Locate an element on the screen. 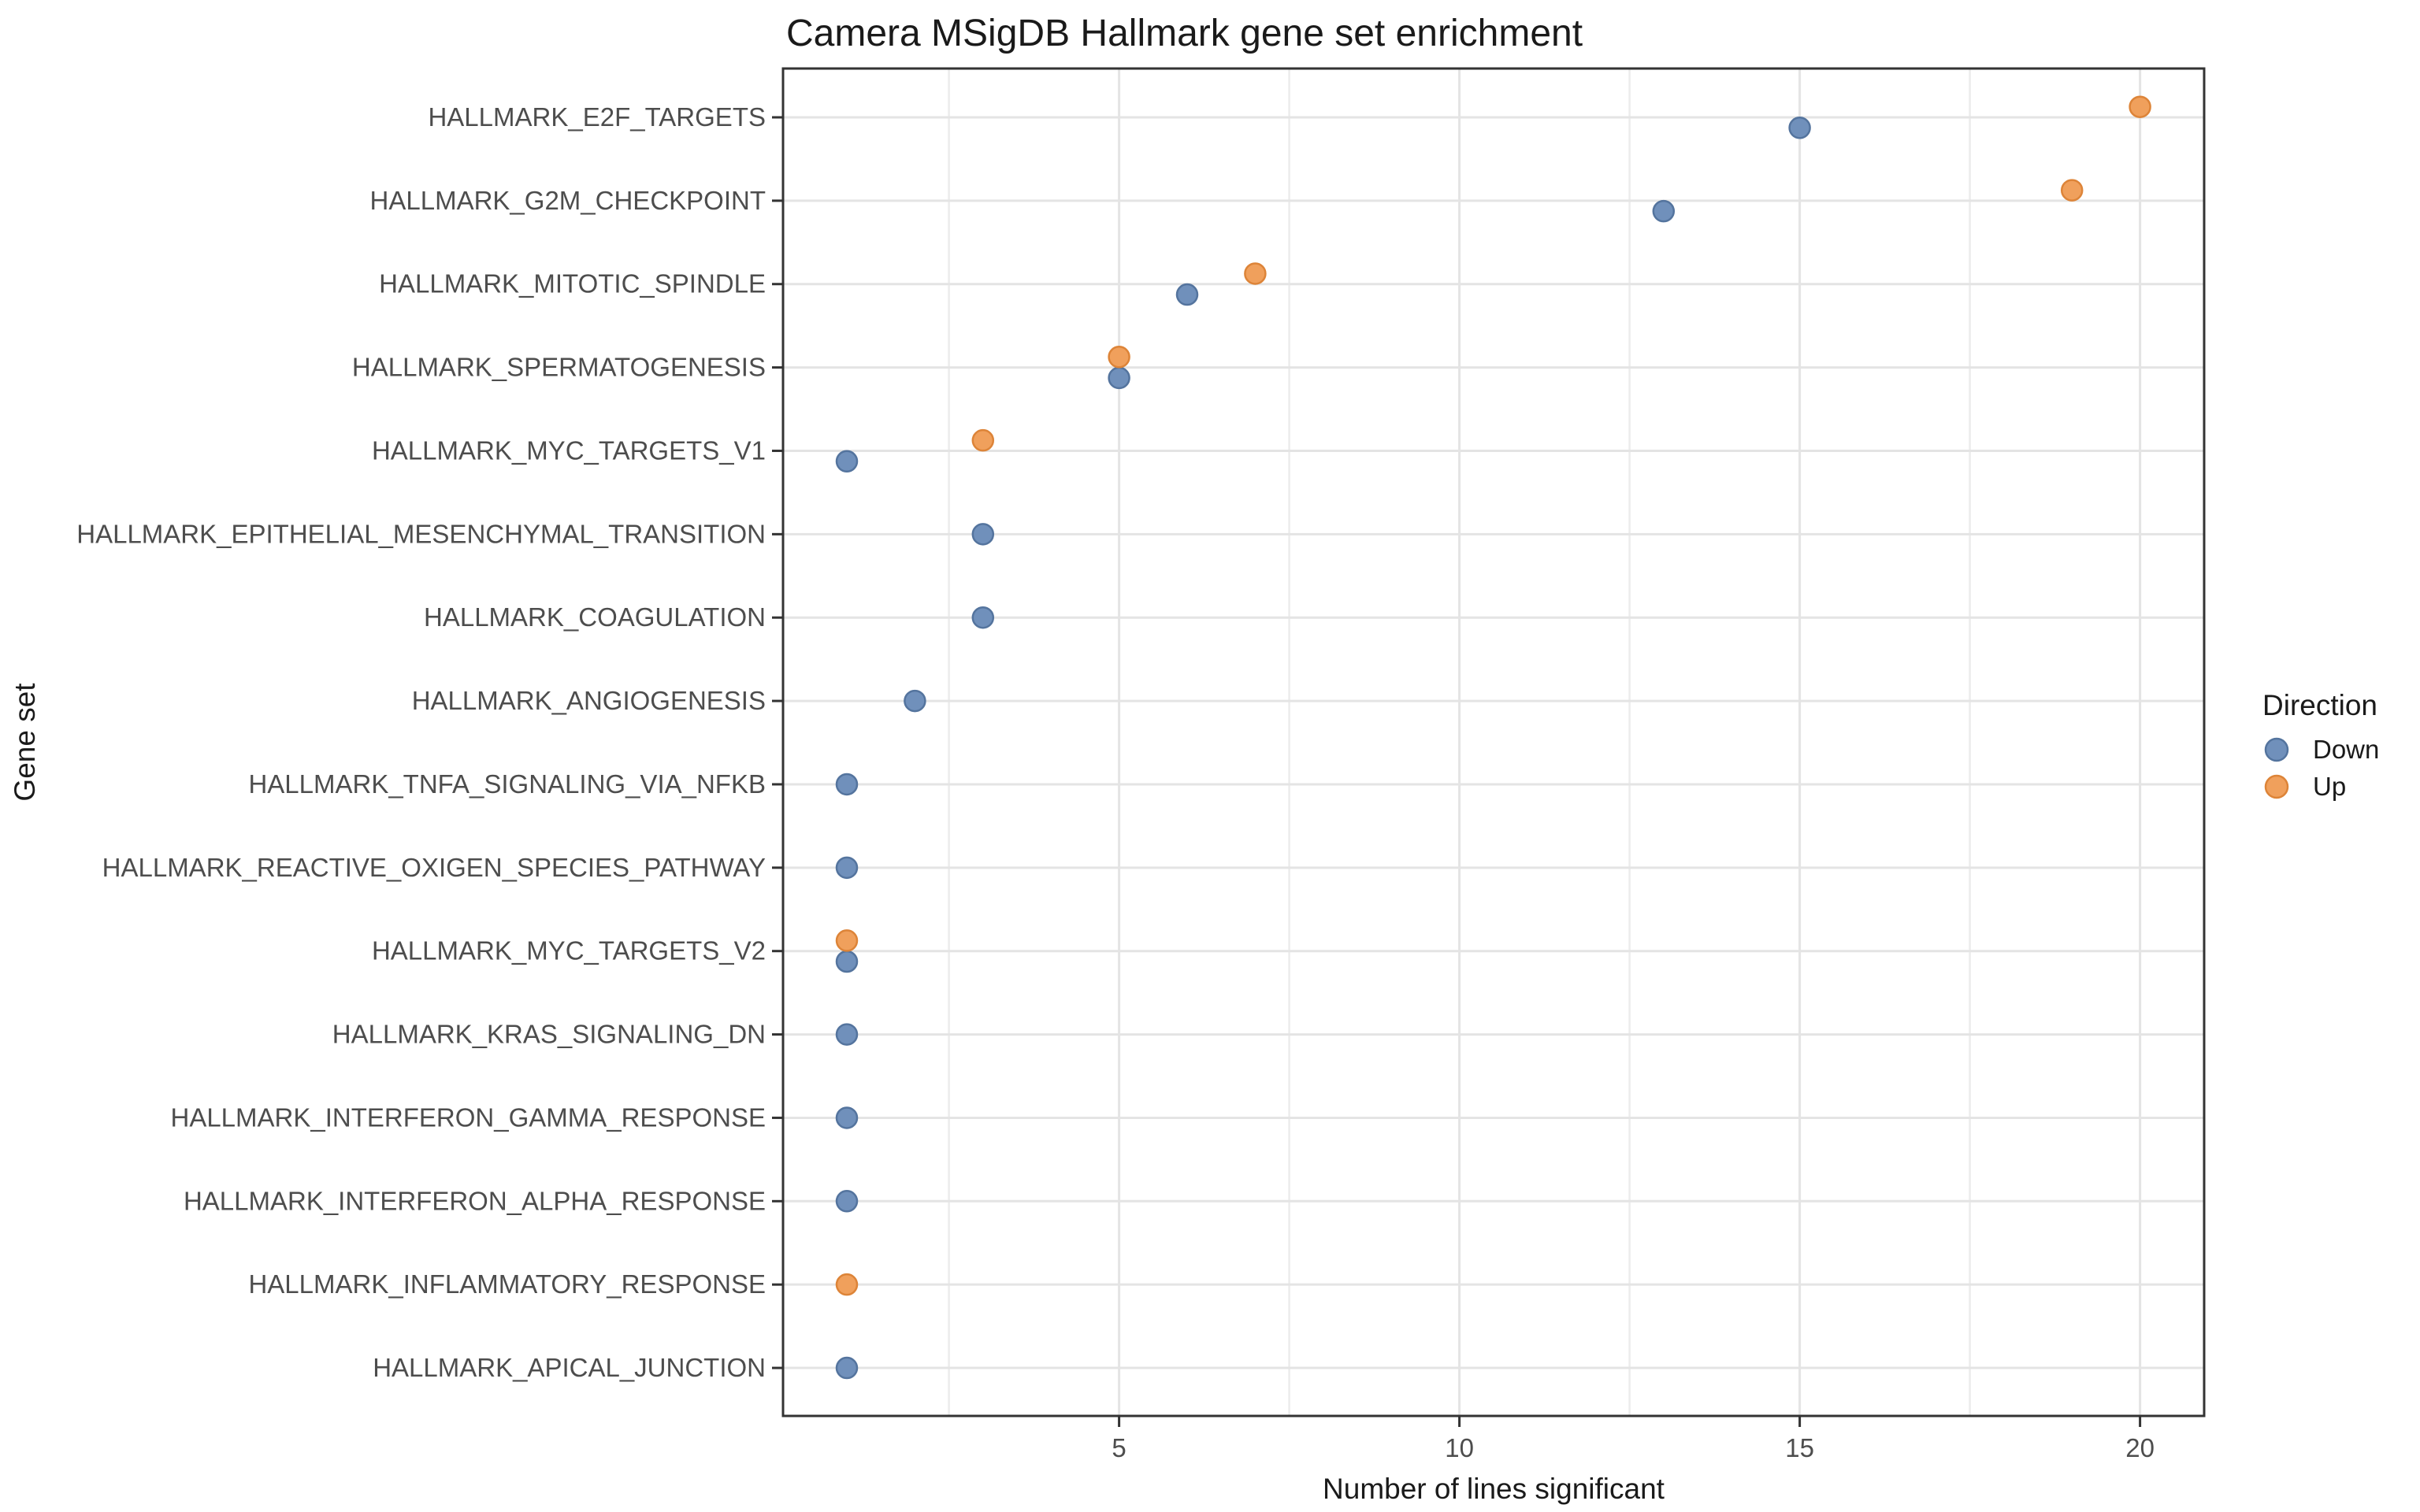 The image size is (2420, 1512). y-tick-label: HALLMARK_TNFA_SIGNALING_VIA_NFKB is located at coordinates (507, 784).